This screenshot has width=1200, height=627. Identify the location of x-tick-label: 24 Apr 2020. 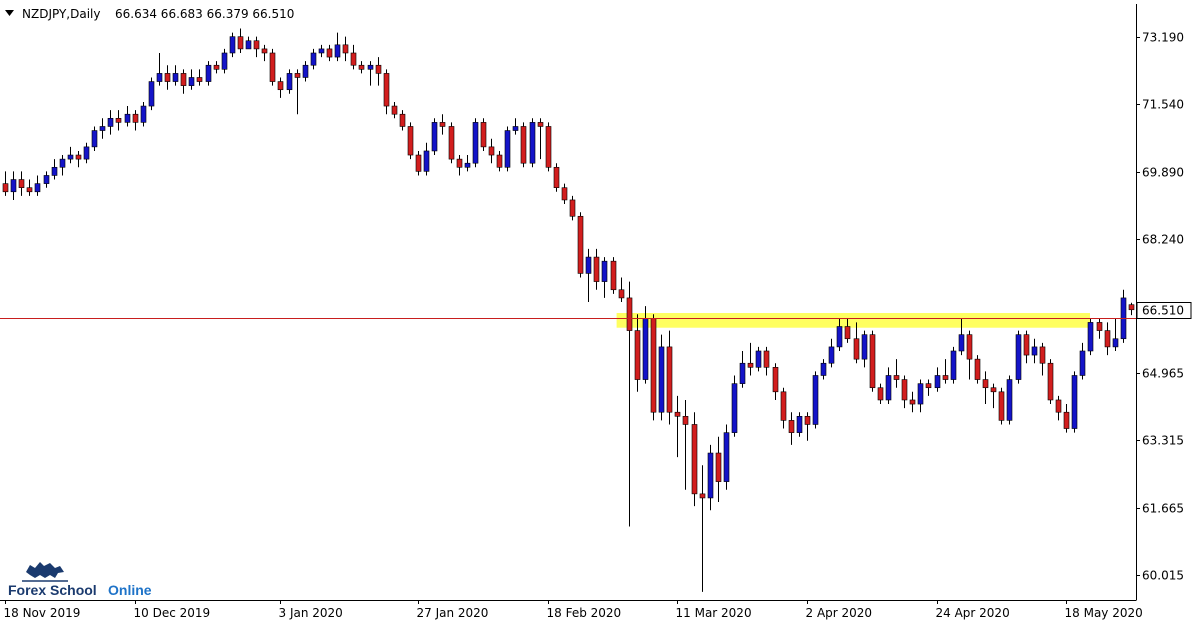
(973, 613).